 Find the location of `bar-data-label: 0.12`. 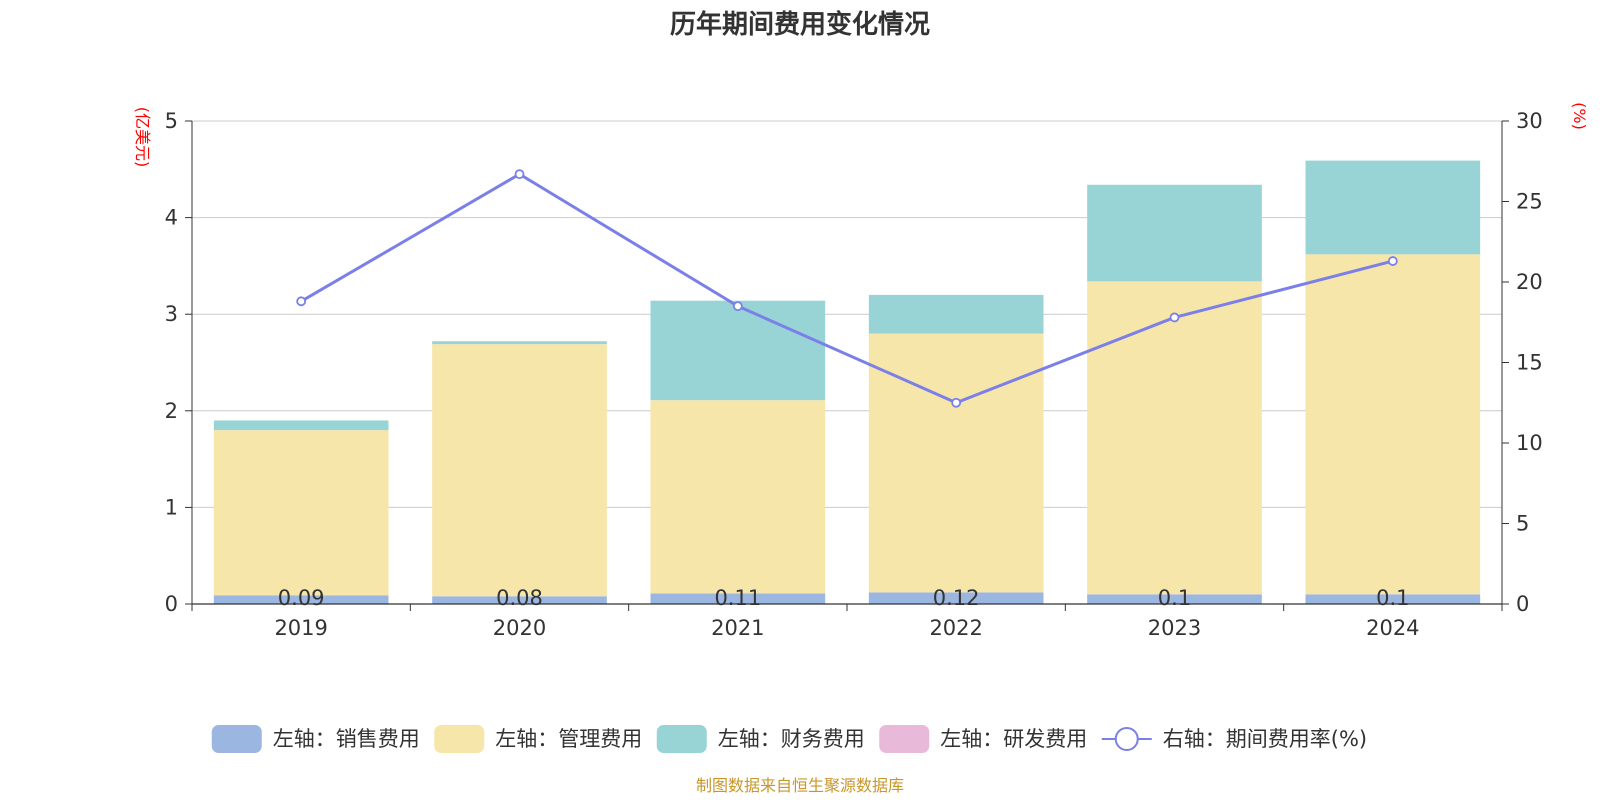

bar-data-label: 0.12 is located at coordinates (956, 598).